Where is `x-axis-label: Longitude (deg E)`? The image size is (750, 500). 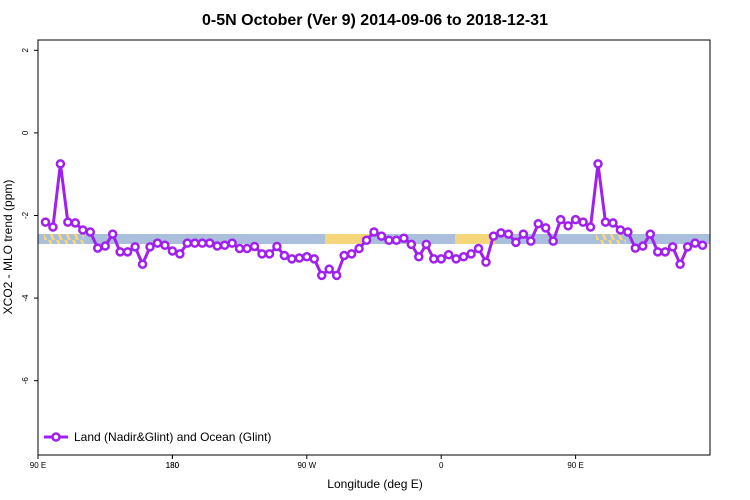 x-axis-label: Longitude (deg E) is located at coordinates (374, 484).